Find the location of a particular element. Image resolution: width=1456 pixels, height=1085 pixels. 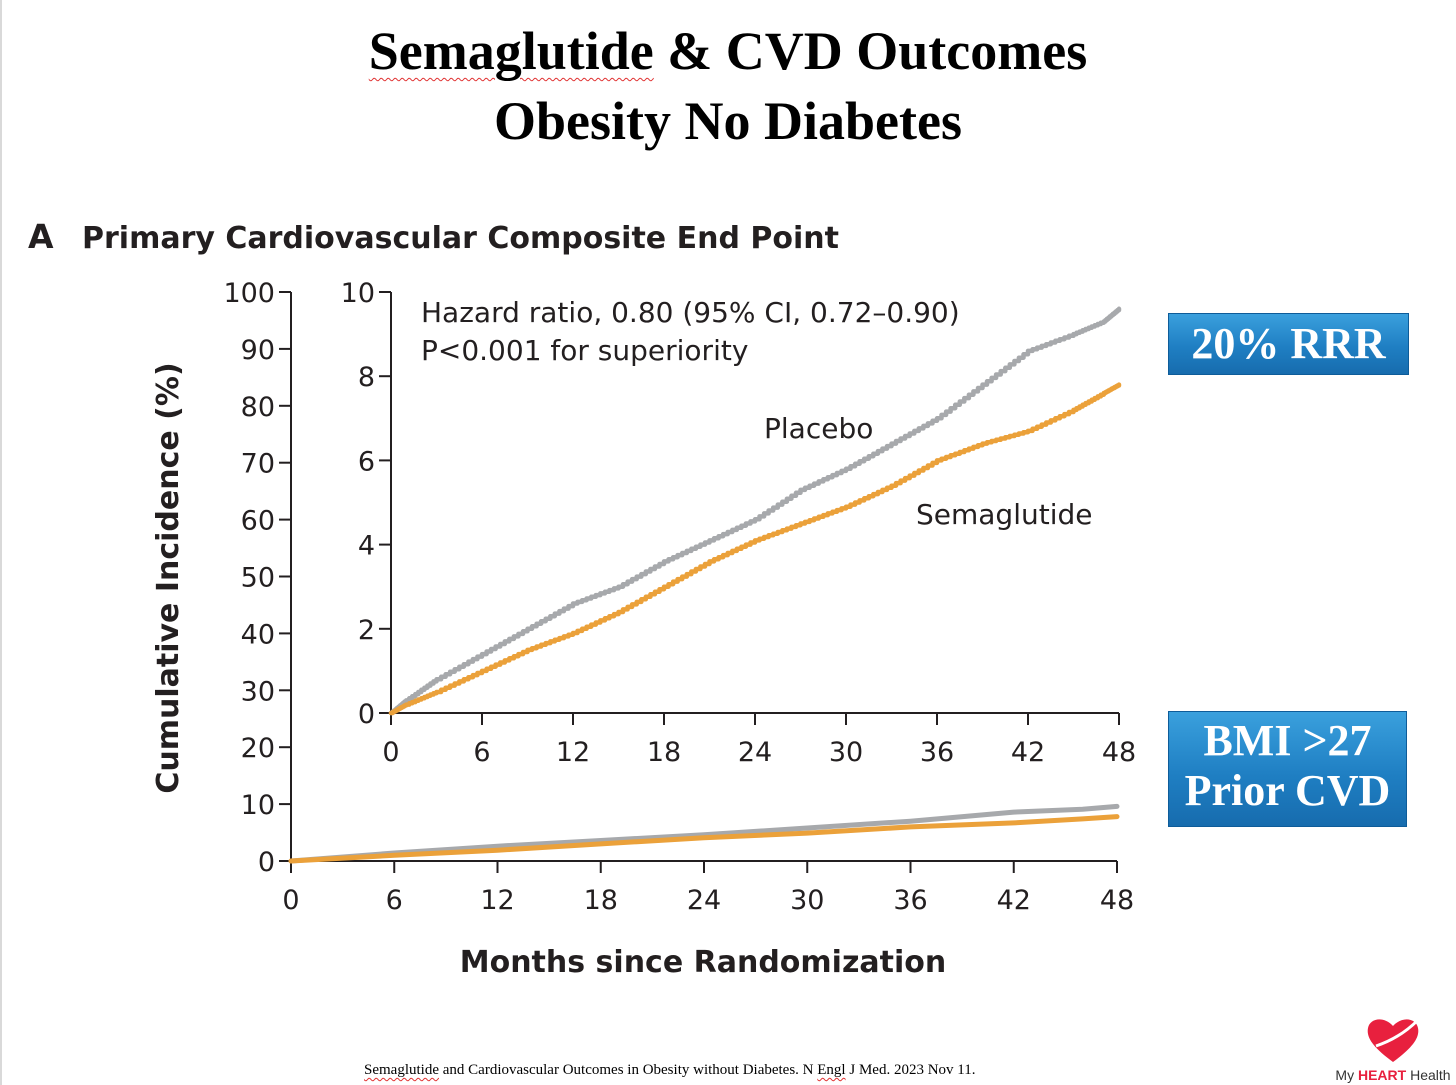

inset-x-tick-label: 30 is located at coordinates (846, 752).